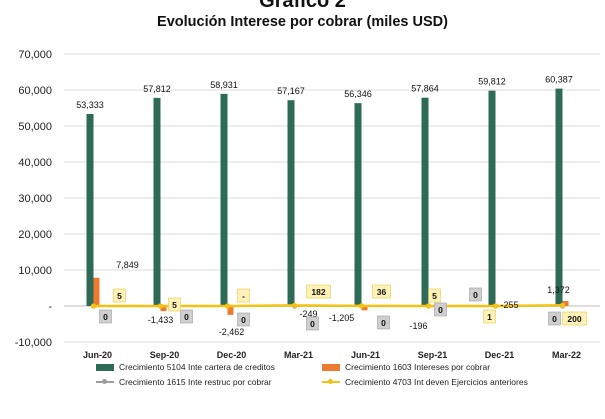  Describe the element at coordinates (35, 127) in the screenshot. I see `y-tick-label: 50,000` at that location.